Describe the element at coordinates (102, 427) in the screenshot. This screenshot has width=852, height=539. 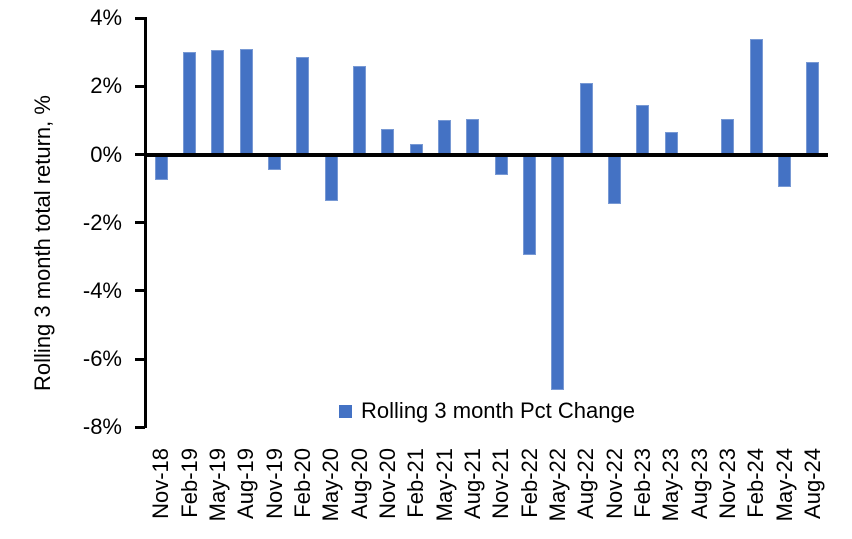
I see `y-tick-label: -8%` at that location.